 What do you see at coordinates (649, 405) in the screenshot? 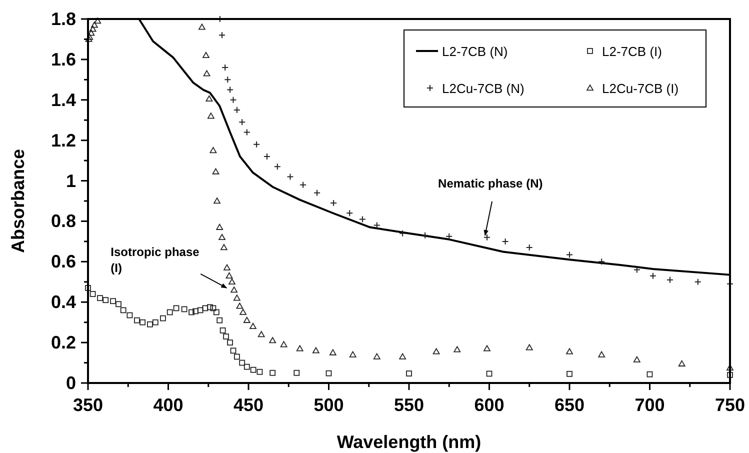
I see `x-tick-label: 700` at bounding box center [649, 405].